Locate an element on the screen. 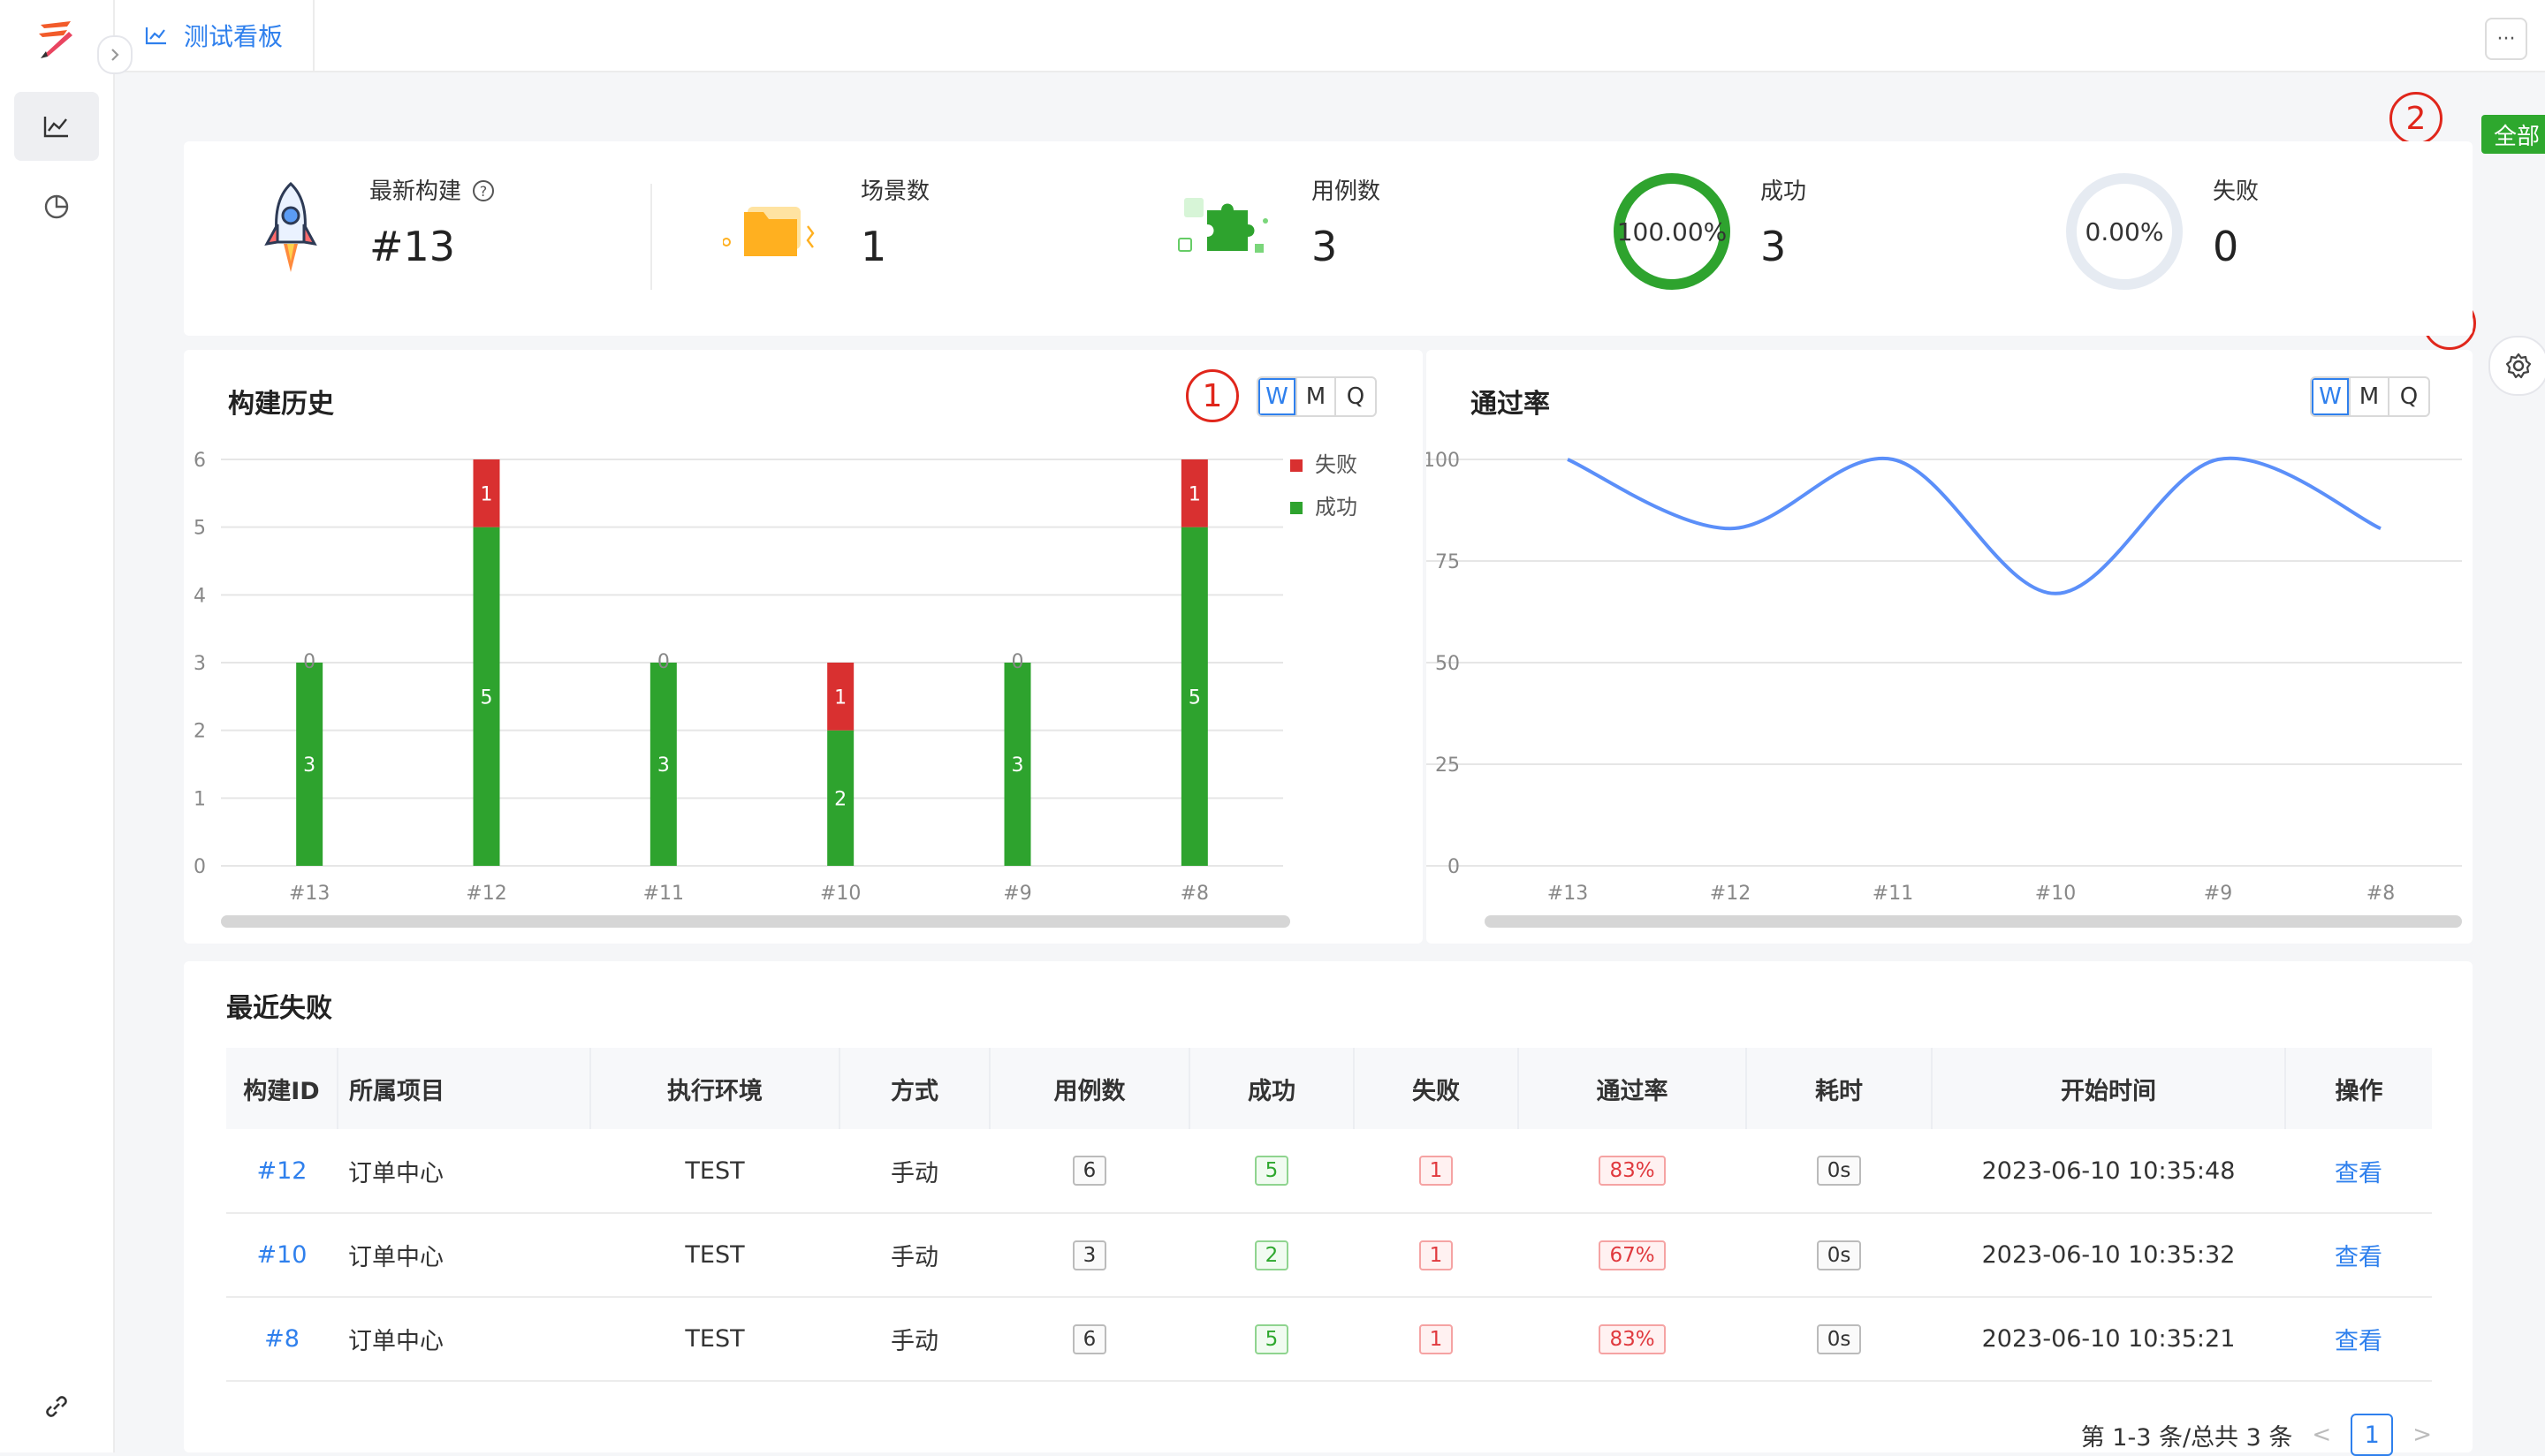 This screenshot has height=1456, width=2545. success-tag: 2 is located at coordinates (1271, 1255).